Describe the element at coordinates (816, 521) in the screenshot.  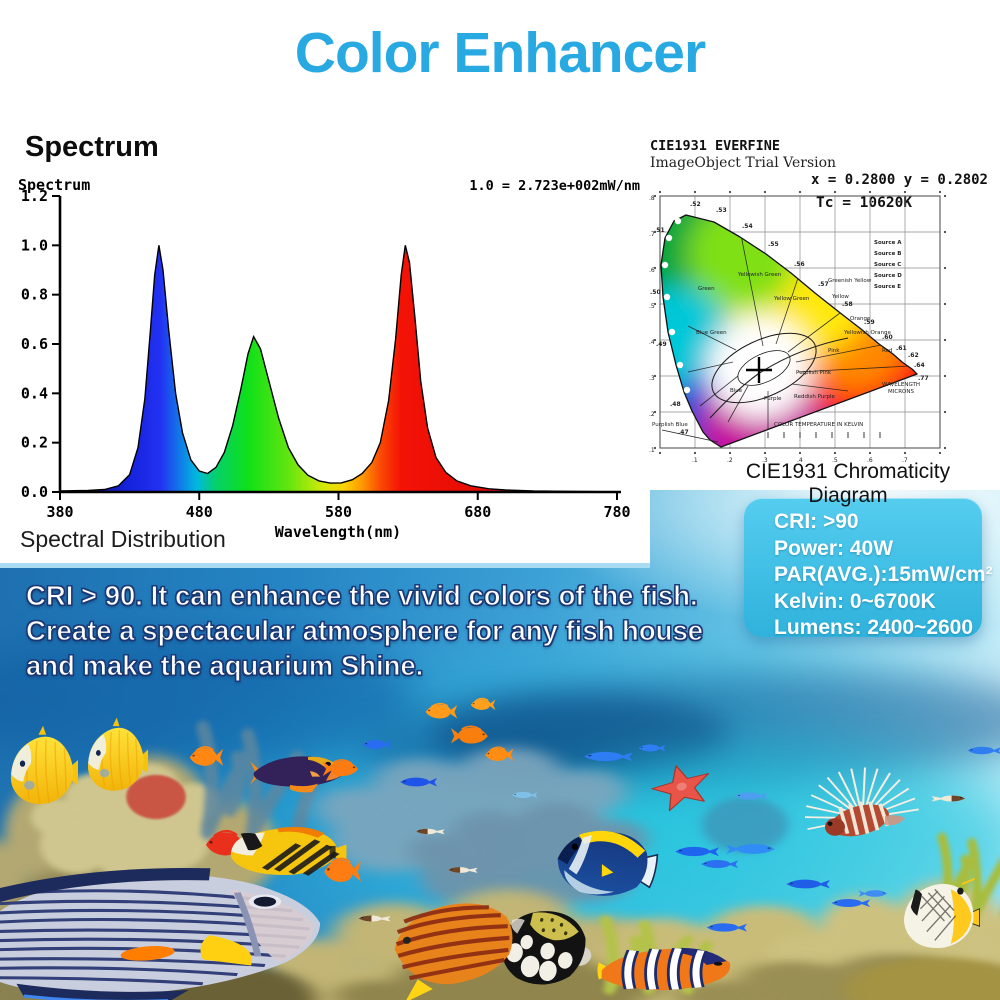
I see `spec-cri: CRI: >90` at that location.